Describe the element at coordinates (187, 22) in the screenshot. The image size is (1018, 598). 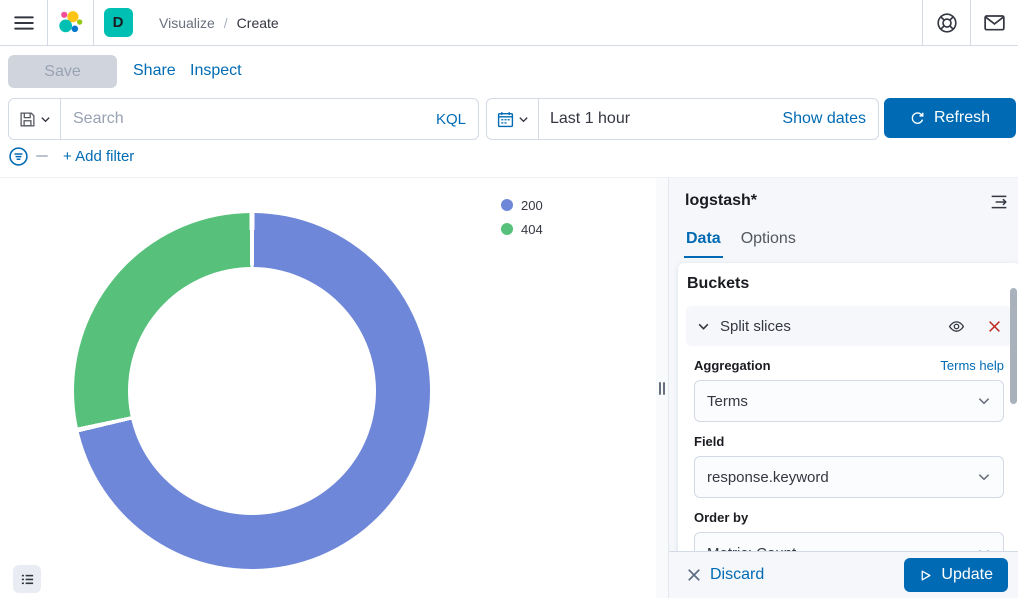
I see `breadcrumb-visualize: Visualize` at that location.